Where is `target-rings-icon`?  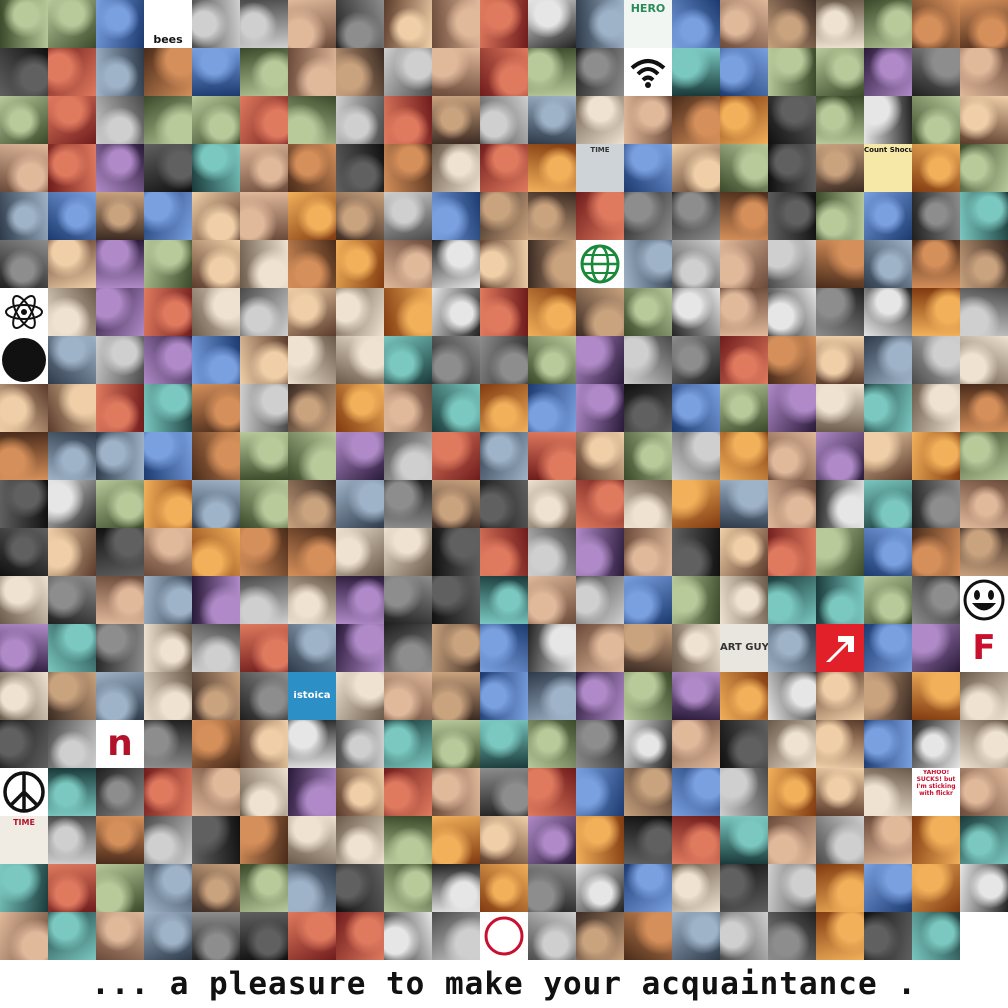
target-rings-icon is located at coordinates (24, 360).